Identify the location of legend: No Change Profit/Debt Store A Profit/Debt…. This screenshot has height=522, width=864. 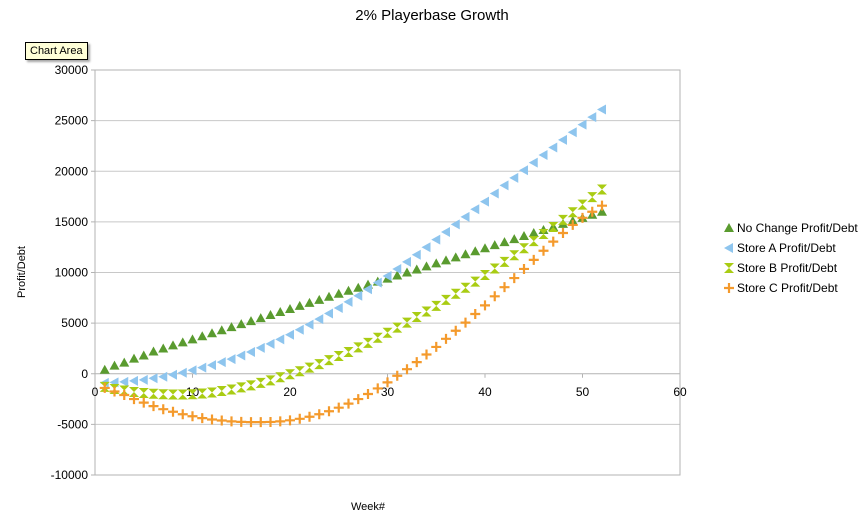
(791, 258).